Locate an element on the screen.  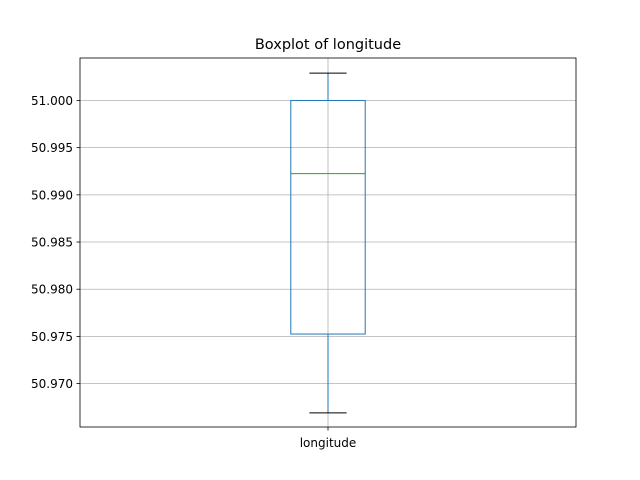
y-tick-label: 50.990 is located at coordinates (52, 195).